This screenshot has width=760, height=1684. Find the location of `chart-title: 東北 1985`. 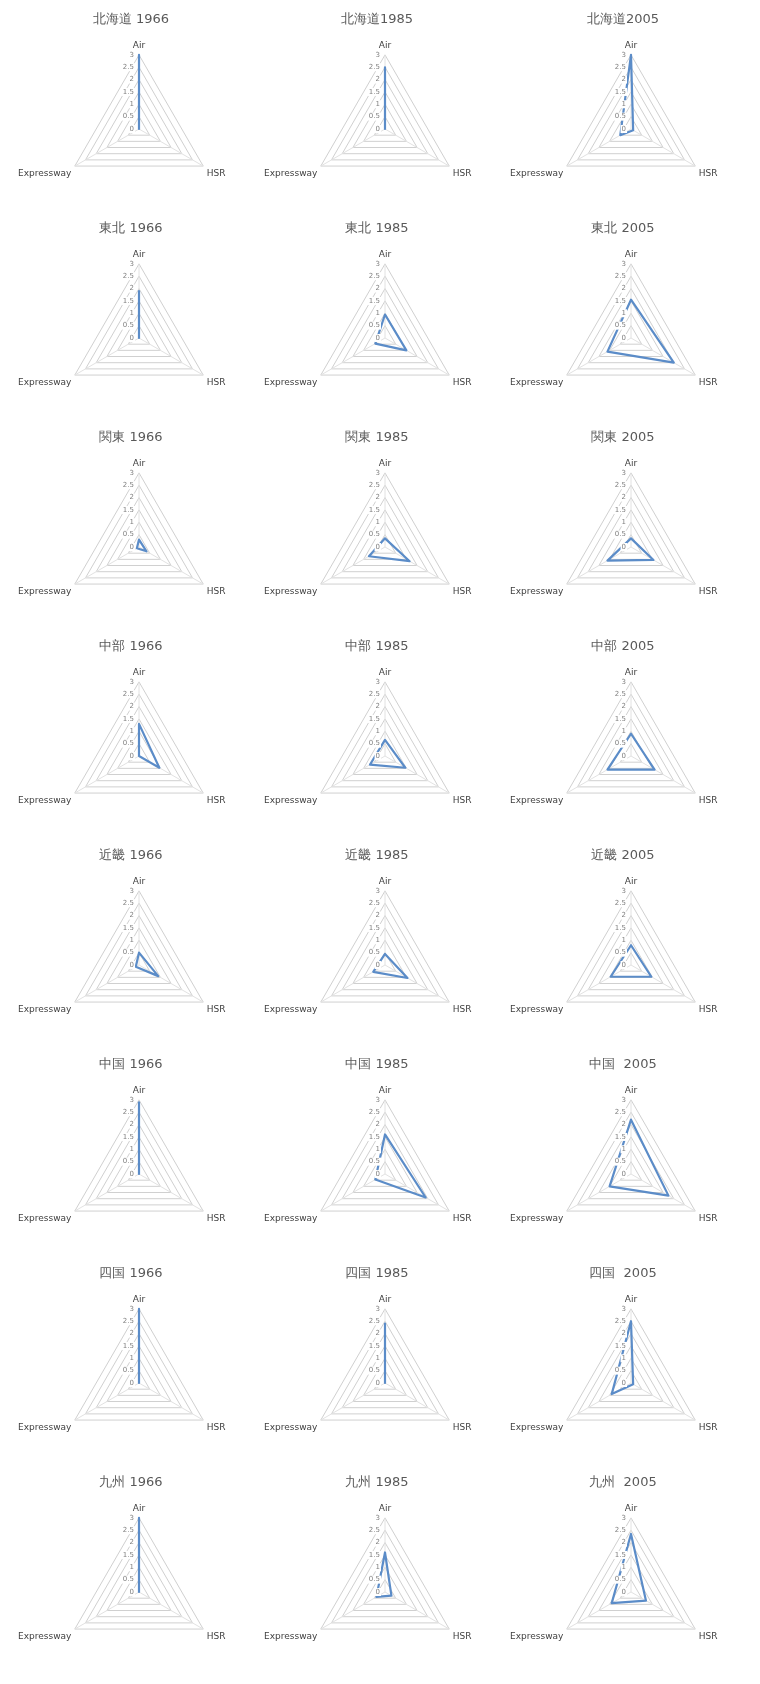

chart-title: 東北 1985 is located at coordinates (377, 228).